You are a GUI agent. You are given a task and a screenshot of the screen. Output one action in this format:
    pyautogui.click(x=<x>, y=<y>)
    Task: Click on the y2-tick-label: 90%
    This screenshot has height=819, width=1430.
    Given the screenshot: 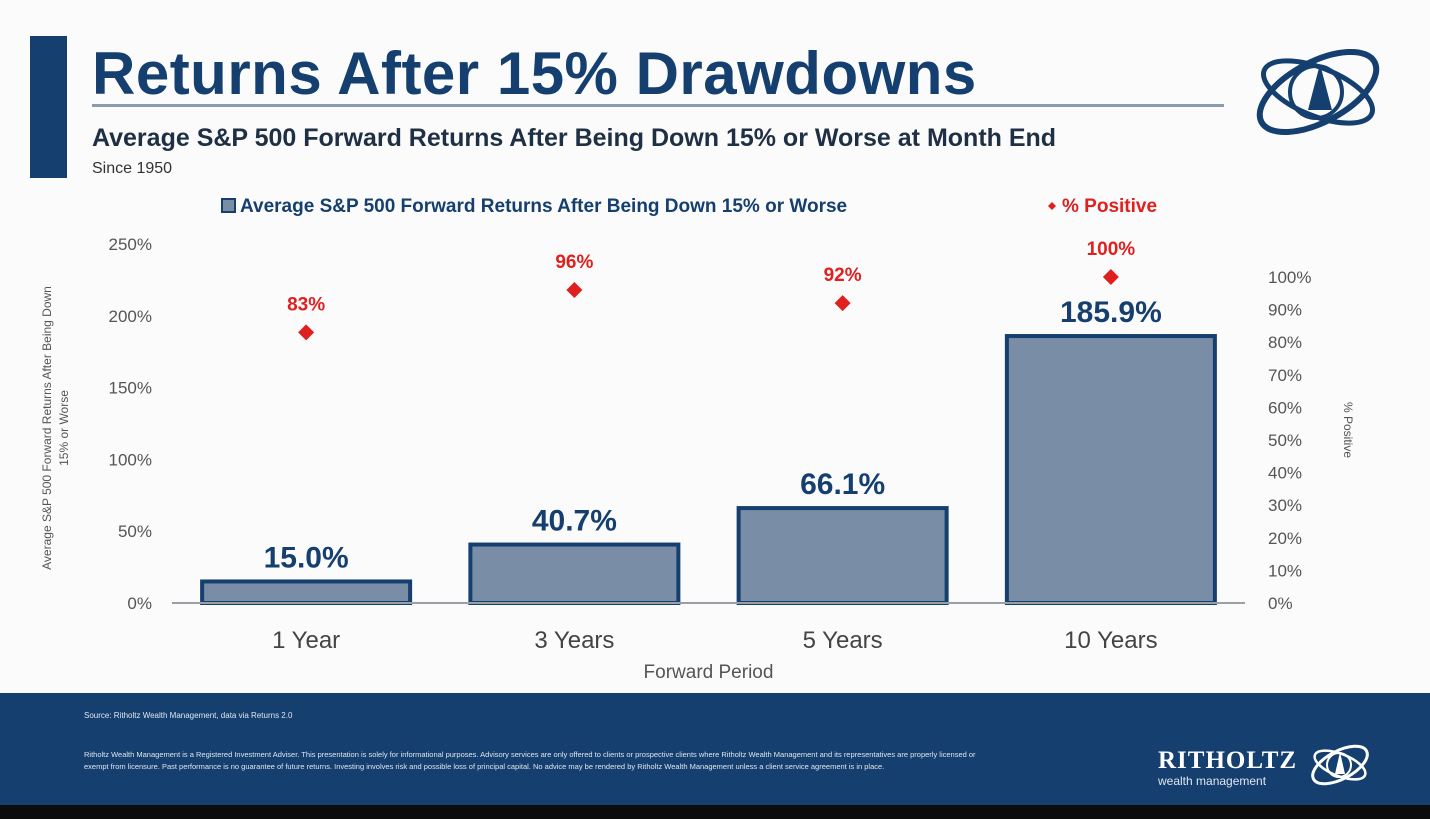 What is the action you would take?
    pyautogui.click(x=1285, y=310)
    